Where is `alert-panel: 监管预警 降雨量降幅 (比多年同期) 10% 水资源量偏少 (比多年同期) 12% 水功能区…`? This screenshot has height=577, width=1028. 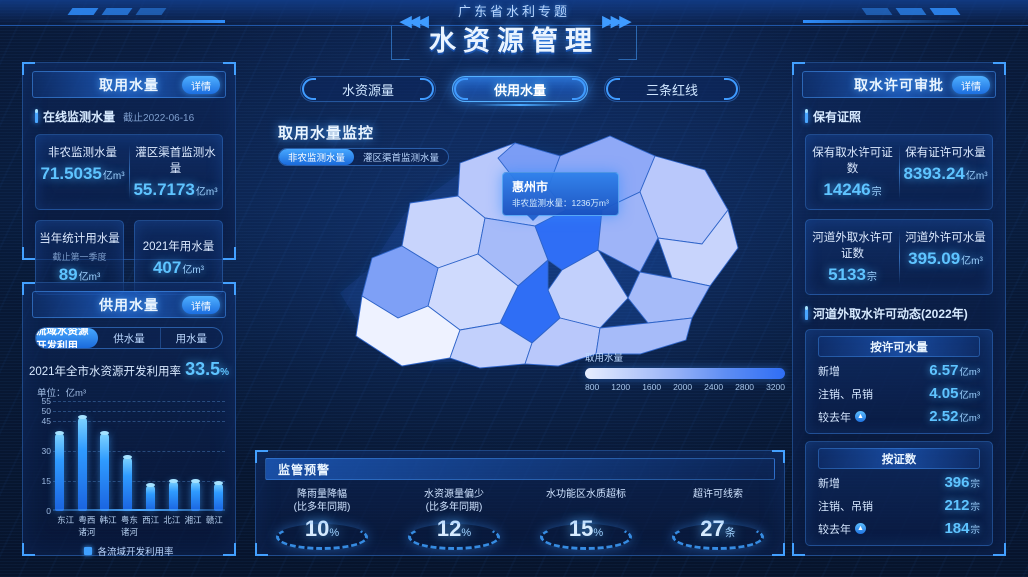
alert-panel: 监管预警 降雨量降幅 (比多年同期) 10% 水资源量偏少 (比多年同期) 12% 水功能区… is located at coordinates (520, 503).